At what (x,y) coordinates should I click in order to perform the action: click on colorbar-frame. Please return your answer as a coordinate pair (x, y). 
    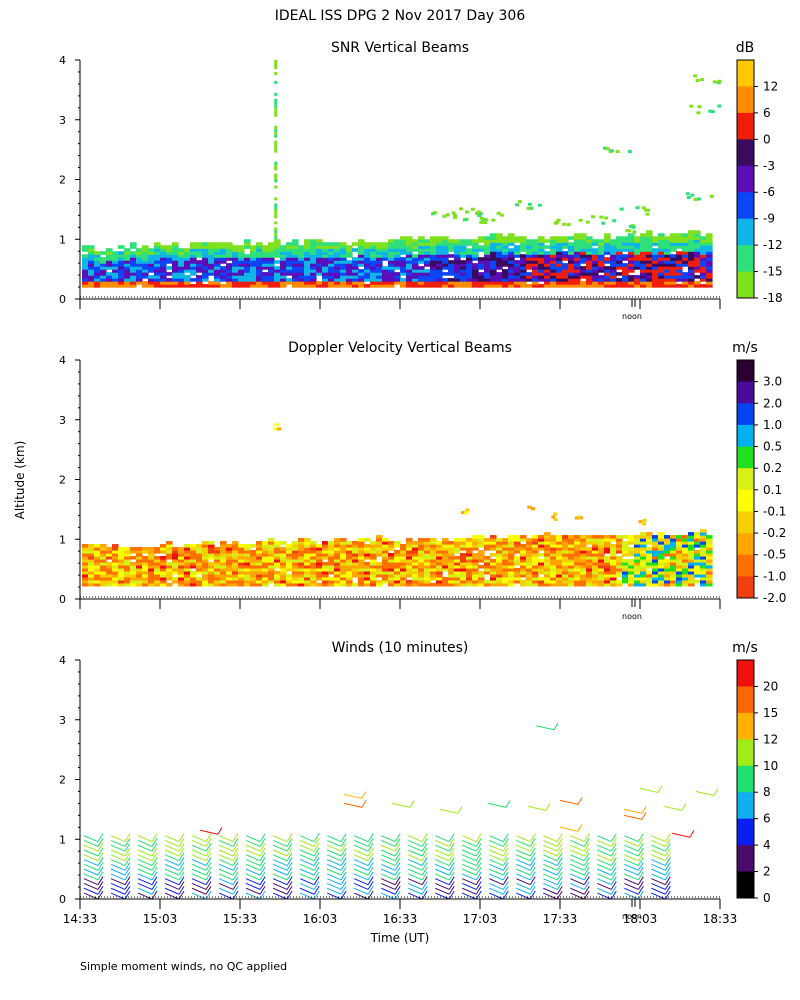
    Looking at the image, I should click on (745, 479).